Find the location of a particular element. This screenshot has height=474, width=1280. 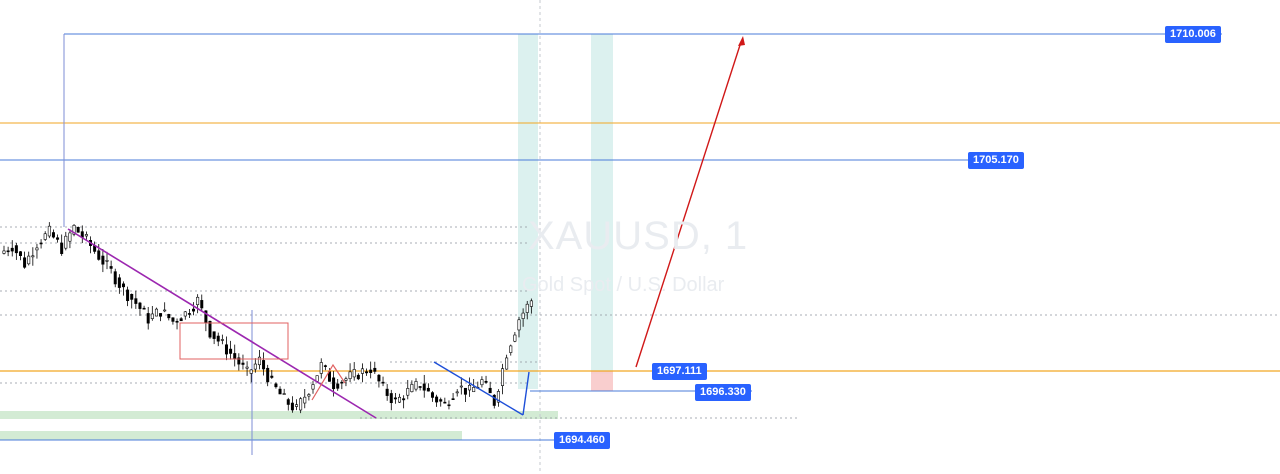

price-label-1697-111: 1697.111 is located at coordinates (679, 371).